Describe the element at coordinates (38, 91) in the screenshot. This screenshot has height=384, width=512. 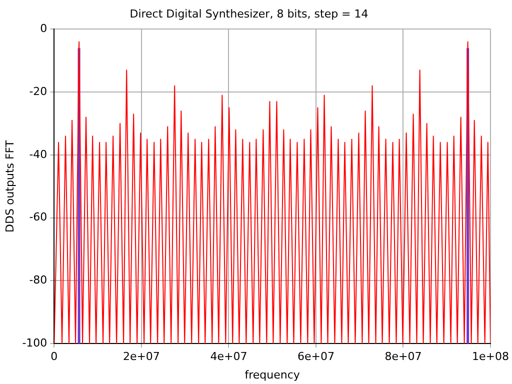
I see `y-tick-label: -20` at that location.